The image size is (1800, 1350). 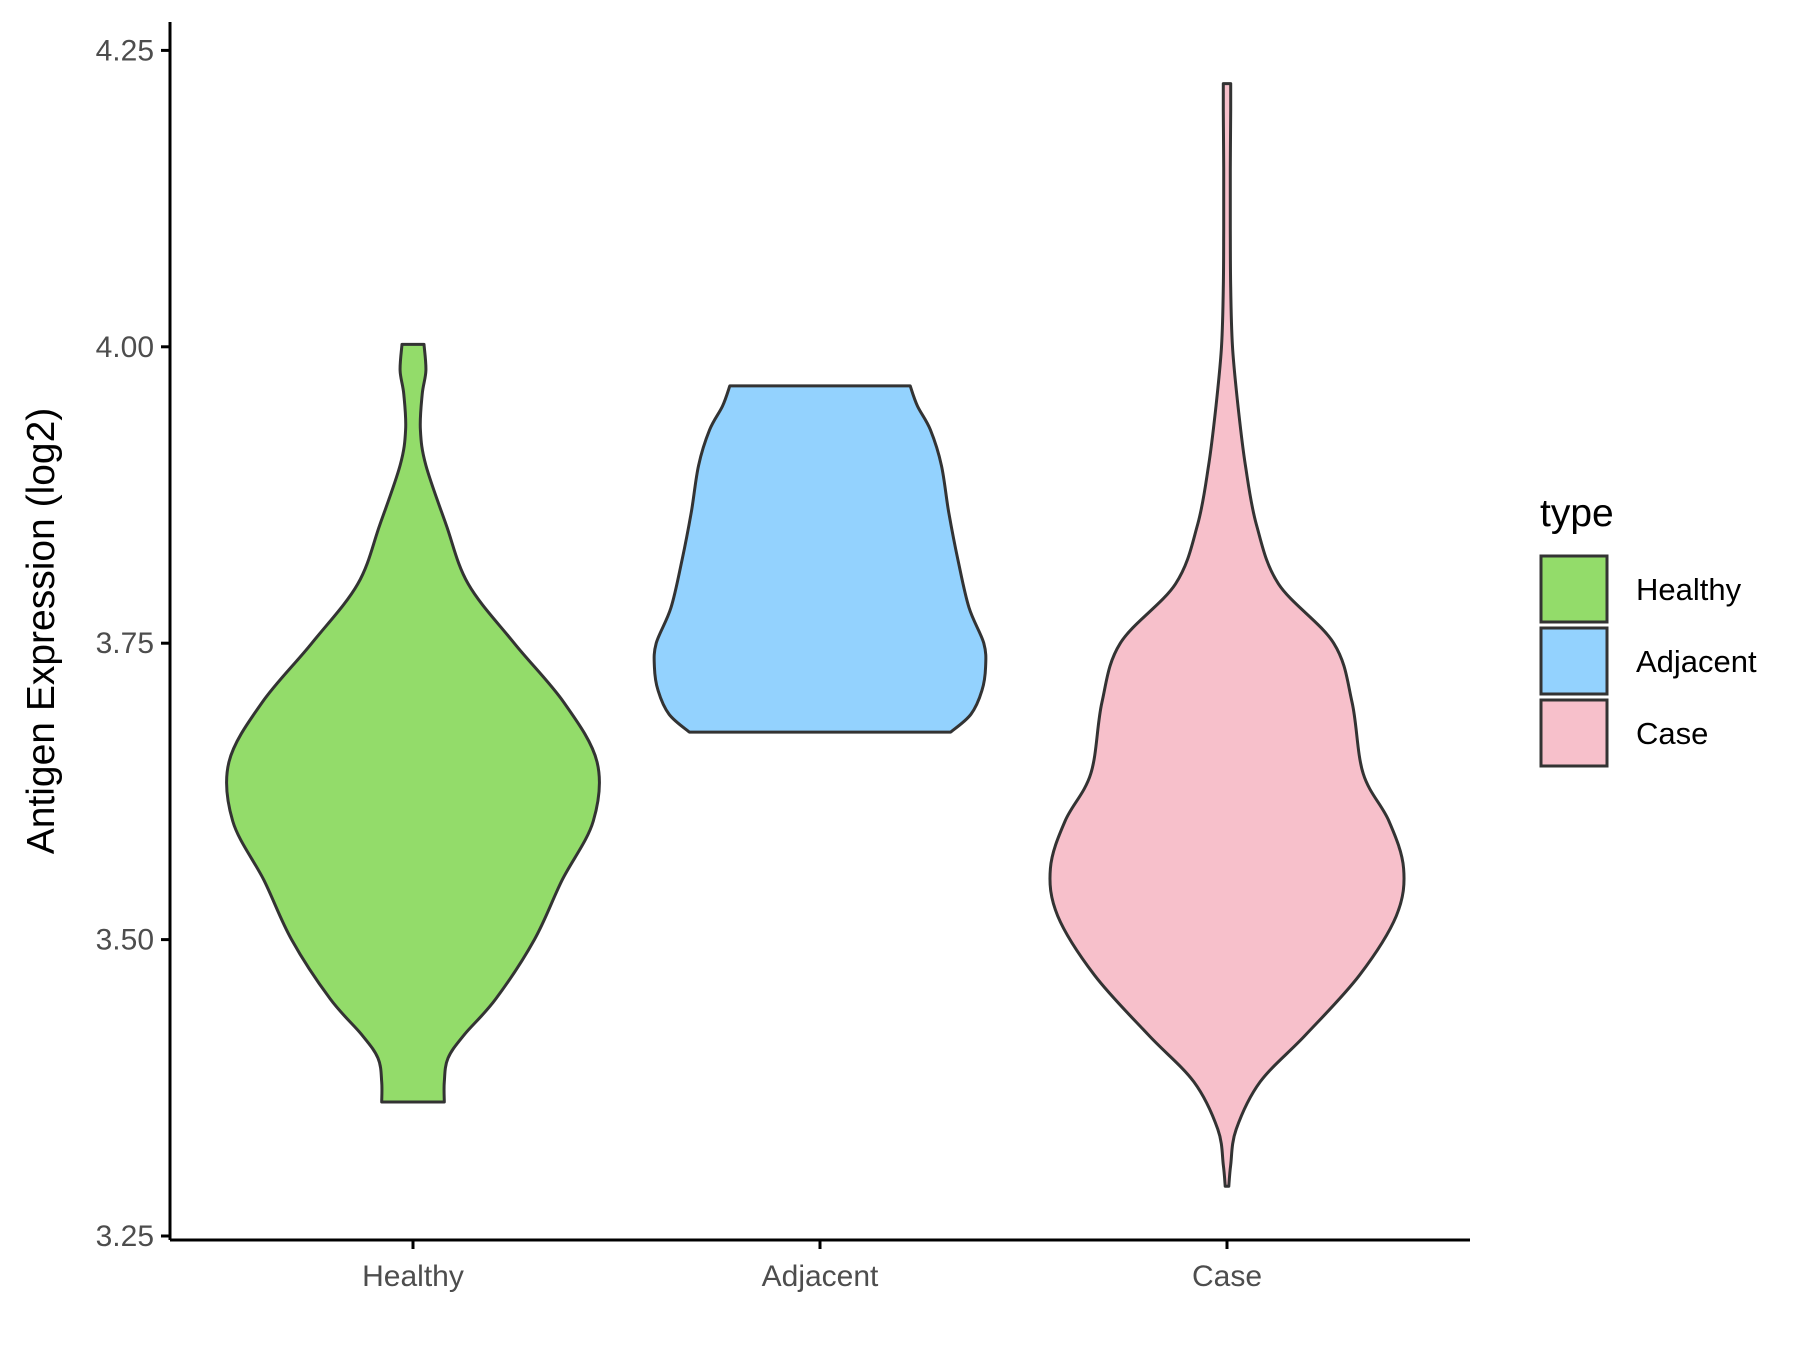 I want to click on y-ticks: 3.25 3.50 3.75 4.00 4.25, so click(x=133, y=643).